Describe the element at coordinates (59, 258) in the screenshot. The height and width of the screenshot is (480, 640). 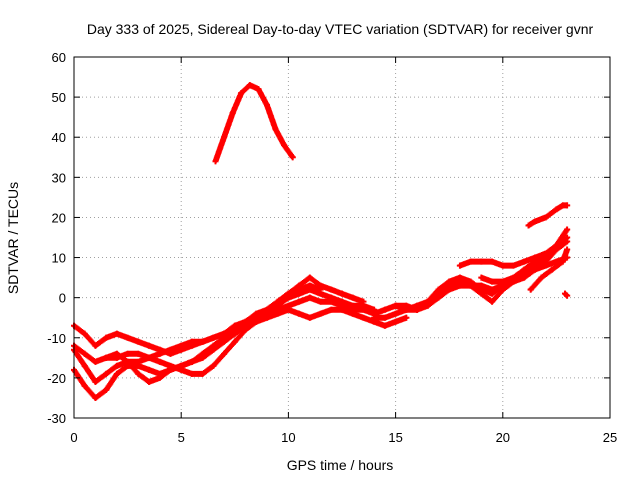
I see `y-tick-label: 10` at that location.